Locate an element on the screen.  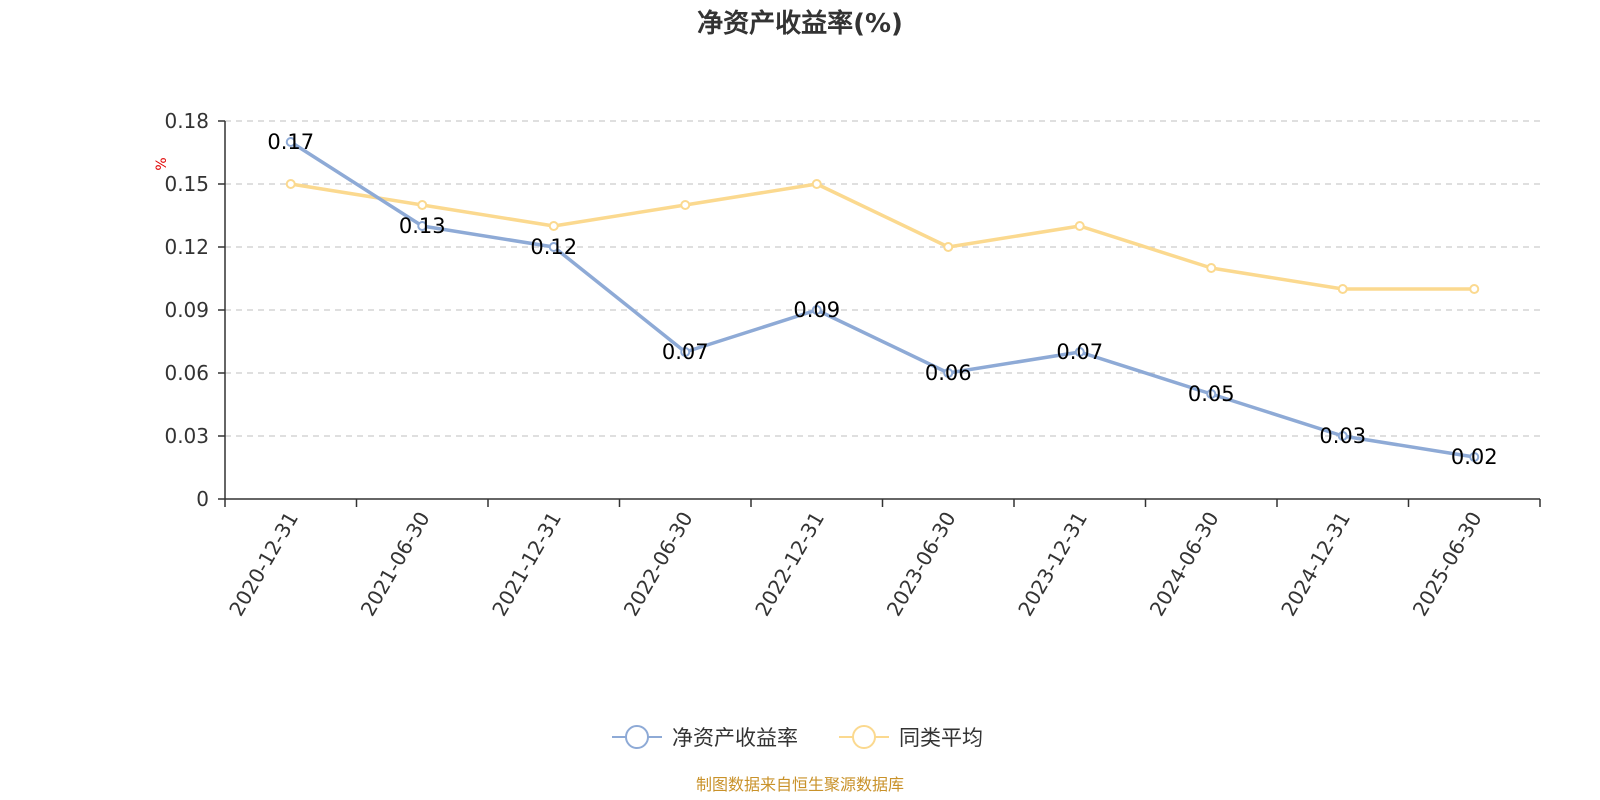
source-note: 制图数据来自恒生聚源数据库 is located at coordinates (800, 784).